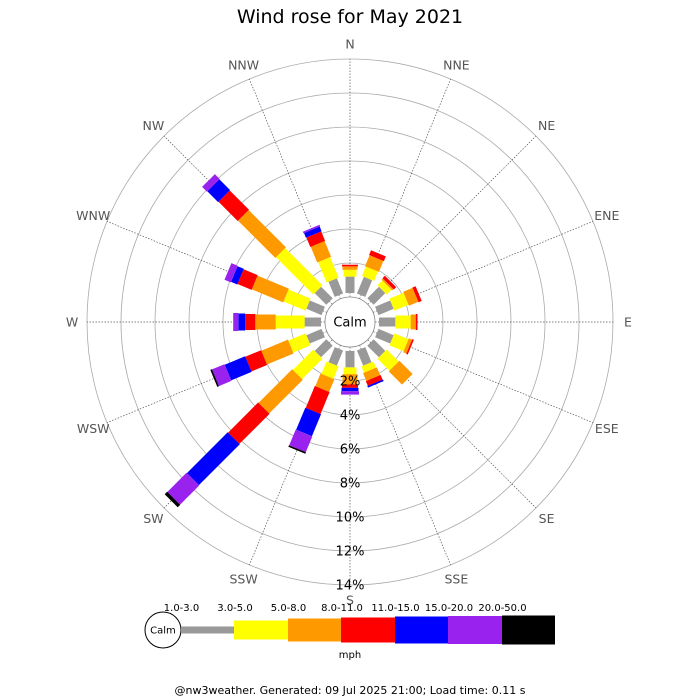 This screenshot has width=700, height=700. What do you see at coordinates (243, 65) in the screenshot?
I see `direction-label-nnw: NNW` at bounding box center [243, 65].